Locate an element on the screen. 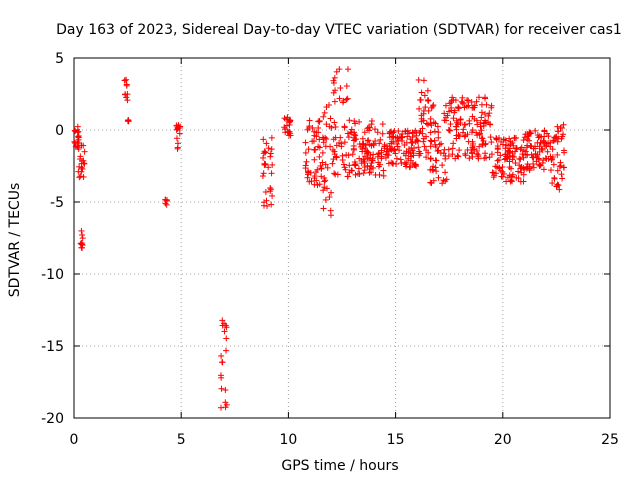 This screenshot has width=640, height=480. x-tick-label: 20 is located at coordinates (503, 440).